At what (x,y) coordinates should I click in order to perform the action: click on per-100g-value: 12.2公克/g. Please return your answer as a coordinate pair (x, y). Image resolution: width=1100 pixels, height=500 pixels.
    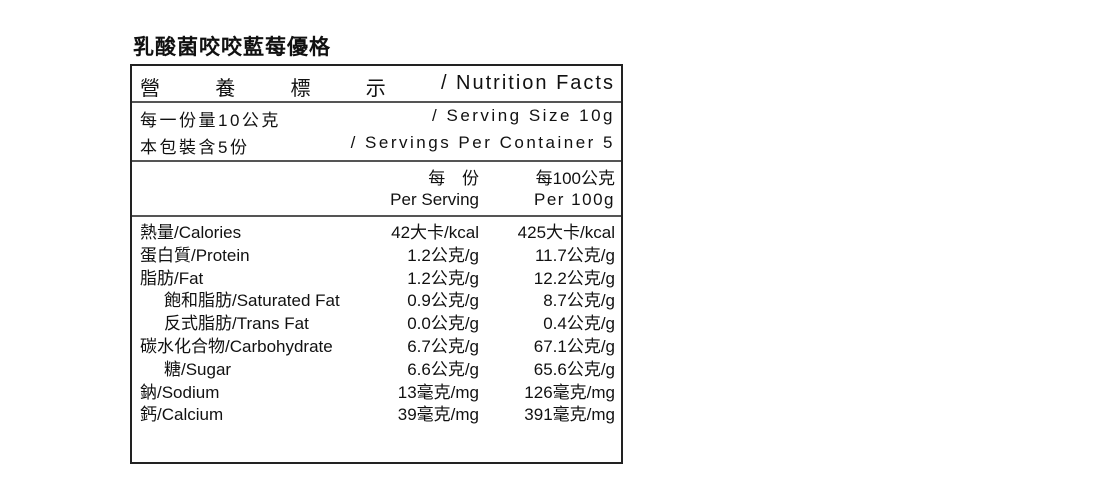
    Looking at the image, I should click on (574, 278).